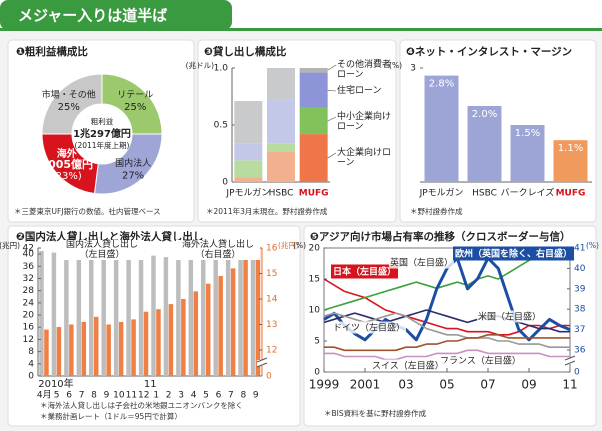 Image resolution: width=602 pixels, height=431 pixels. Describe the element at coordinates (87, 211) in the screenshot. I see `footnote: ＊三菱東京UFJ銀行の数値。社内管理ベース` at that location.